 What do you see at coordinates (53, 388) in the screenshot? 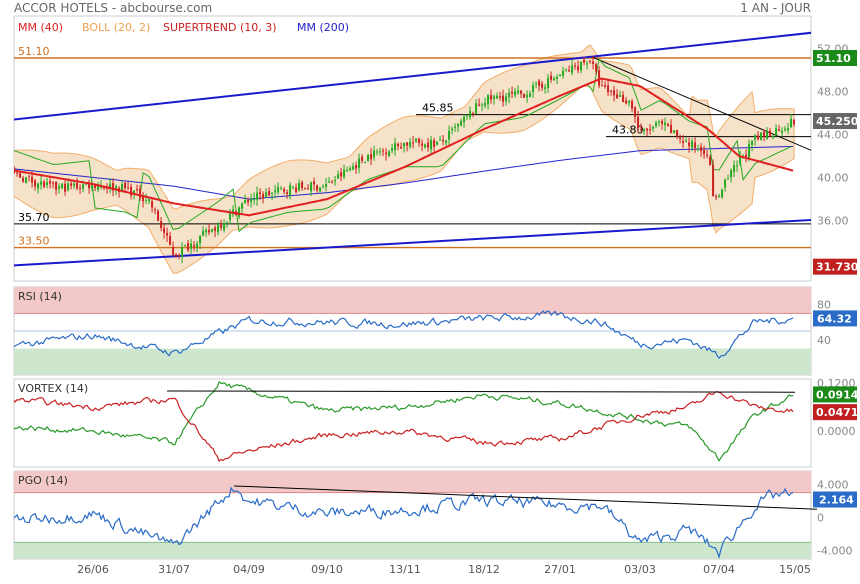
I see `vortex-title: VORTEX (14)` at bounding box center [53, 388].